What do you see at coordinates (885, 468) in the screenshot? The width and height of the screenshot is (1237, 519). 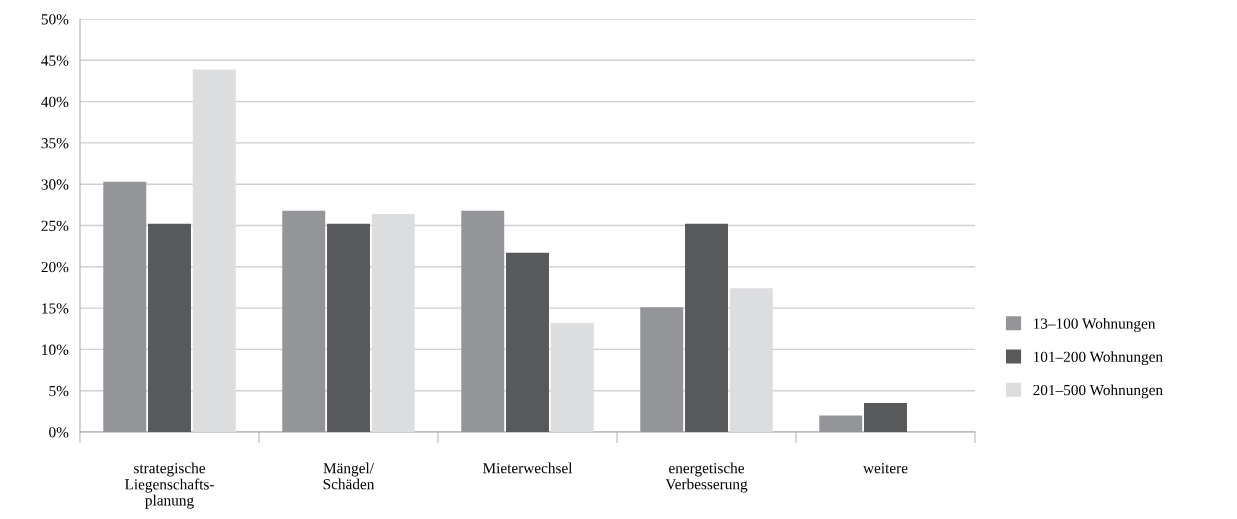 I see `x-tick-label: weitere` at bounding box center [885, 468].